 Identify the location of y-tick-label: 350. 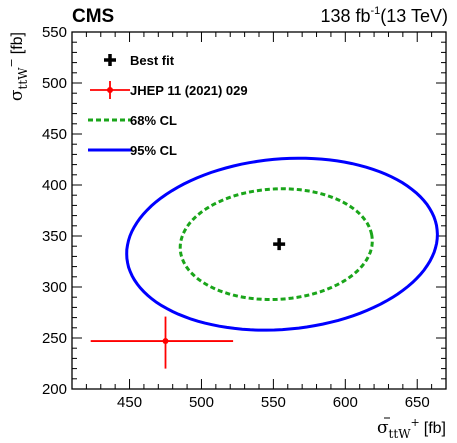
(54, 236).